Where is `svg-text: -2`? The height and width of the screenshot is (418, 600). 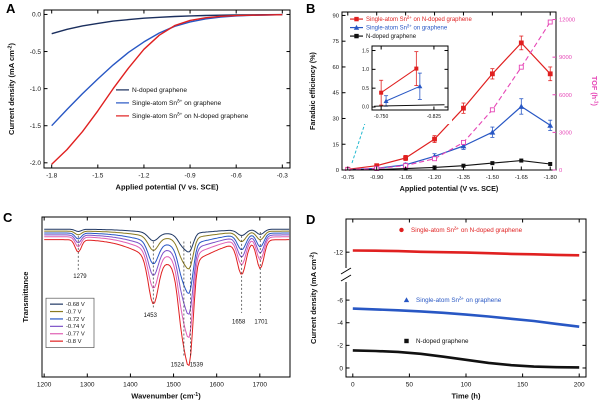 svg-text: -2 is located at coordinates (340, 346).